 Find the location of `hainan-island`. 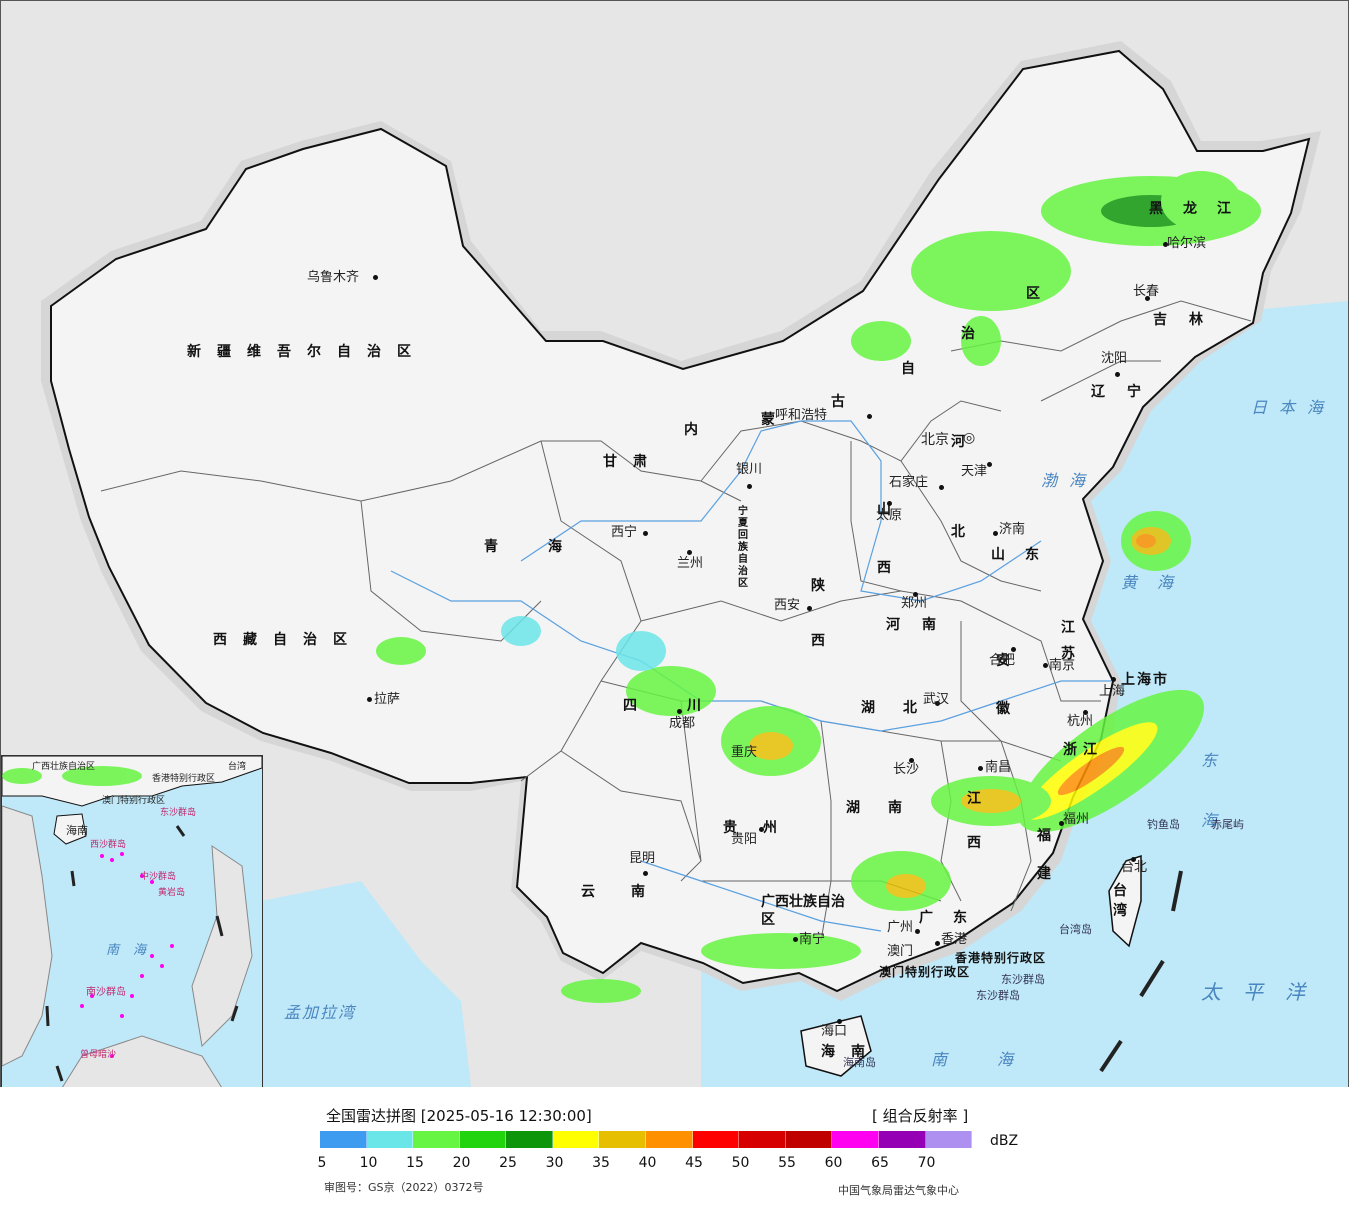

hainan-island is located at coordinates (836, 1046).